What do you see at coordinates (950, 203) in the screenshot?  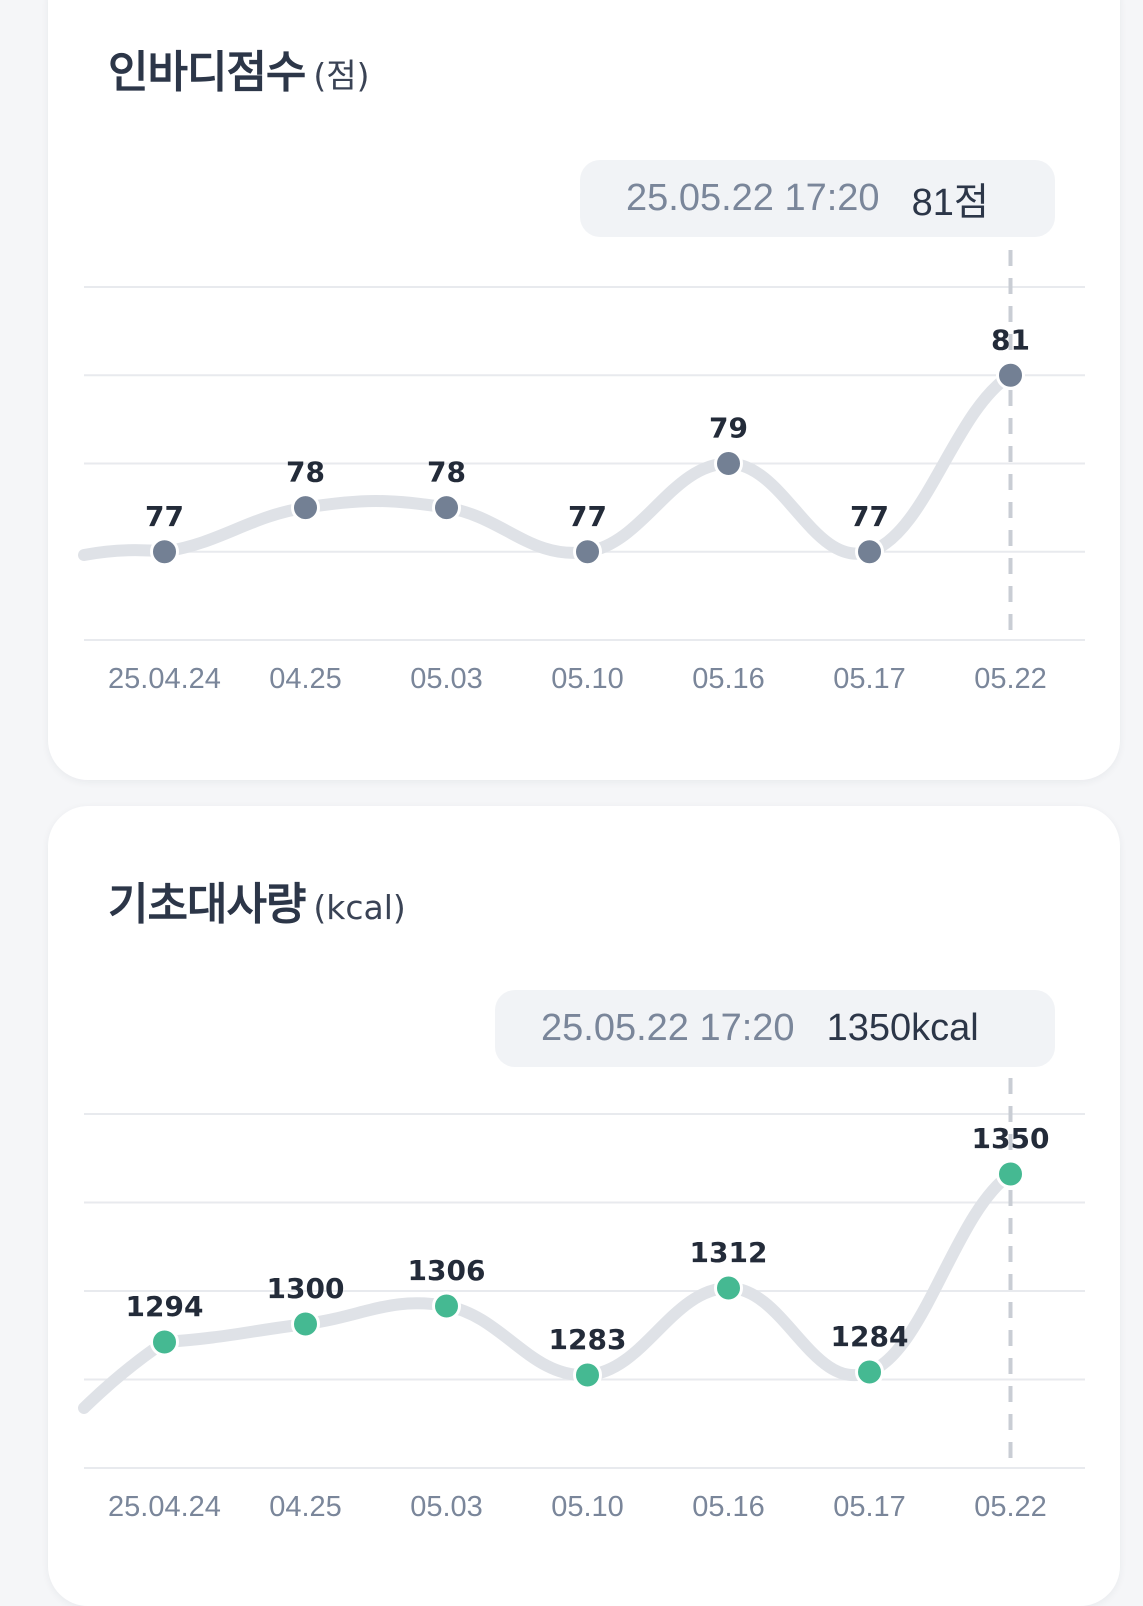 I see `tooltip-value: 81점` at bounding box center [950, 203].